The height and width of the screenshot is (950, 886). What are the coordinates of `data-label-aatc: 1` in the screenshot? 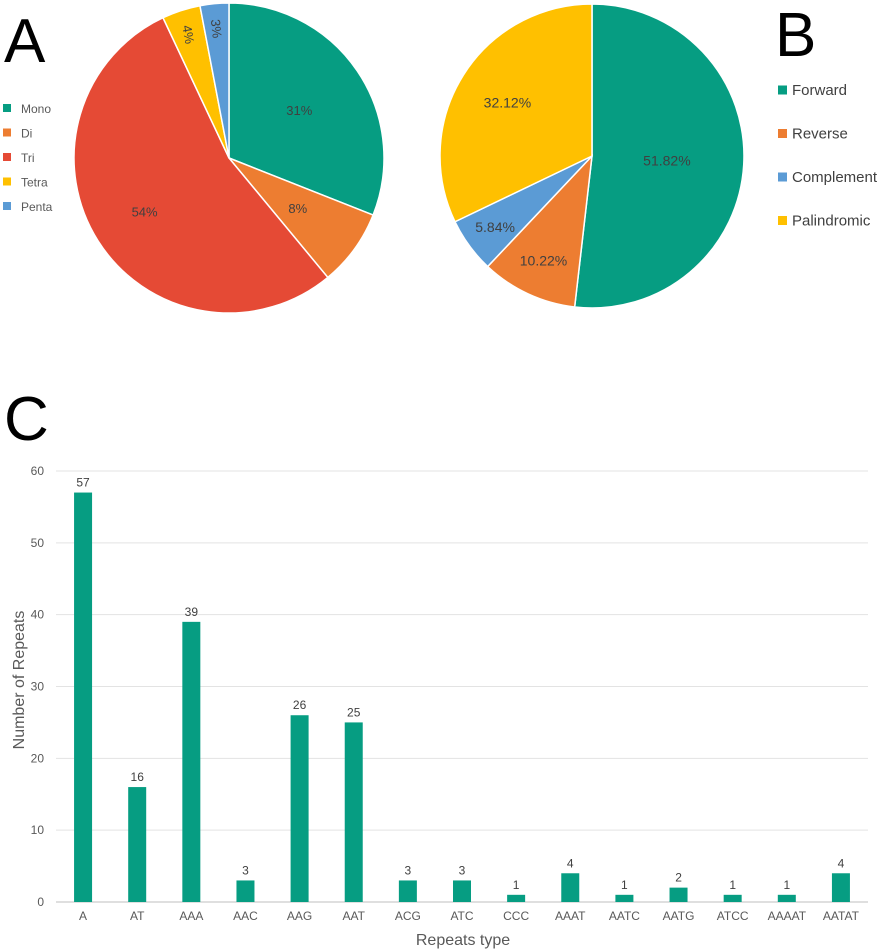 It's located at (624, 885).